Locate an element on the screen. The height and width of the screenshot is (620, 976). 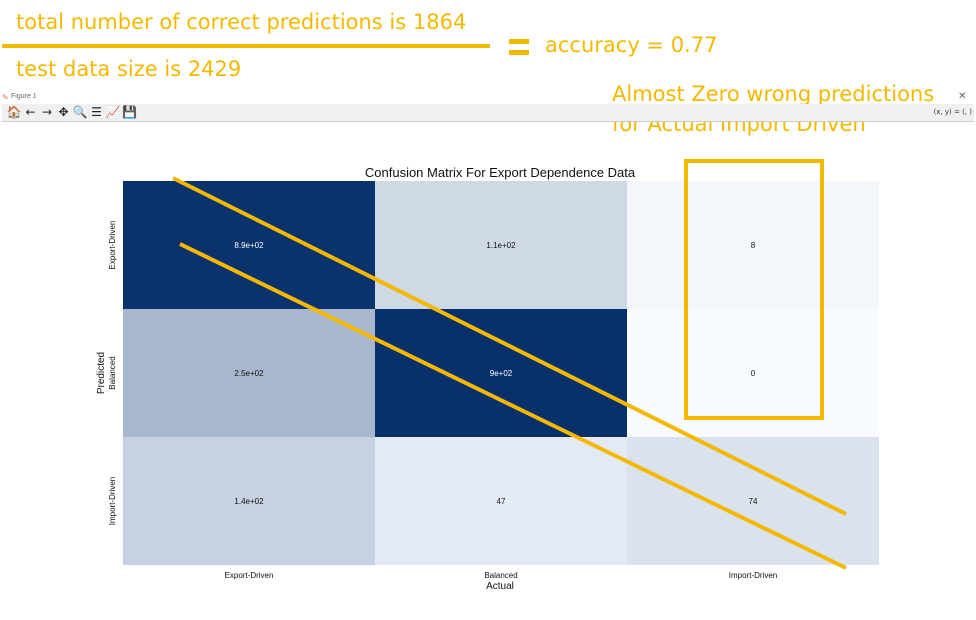
cell-value-label: 8.9e+02 is located at coordinates (249, 245).